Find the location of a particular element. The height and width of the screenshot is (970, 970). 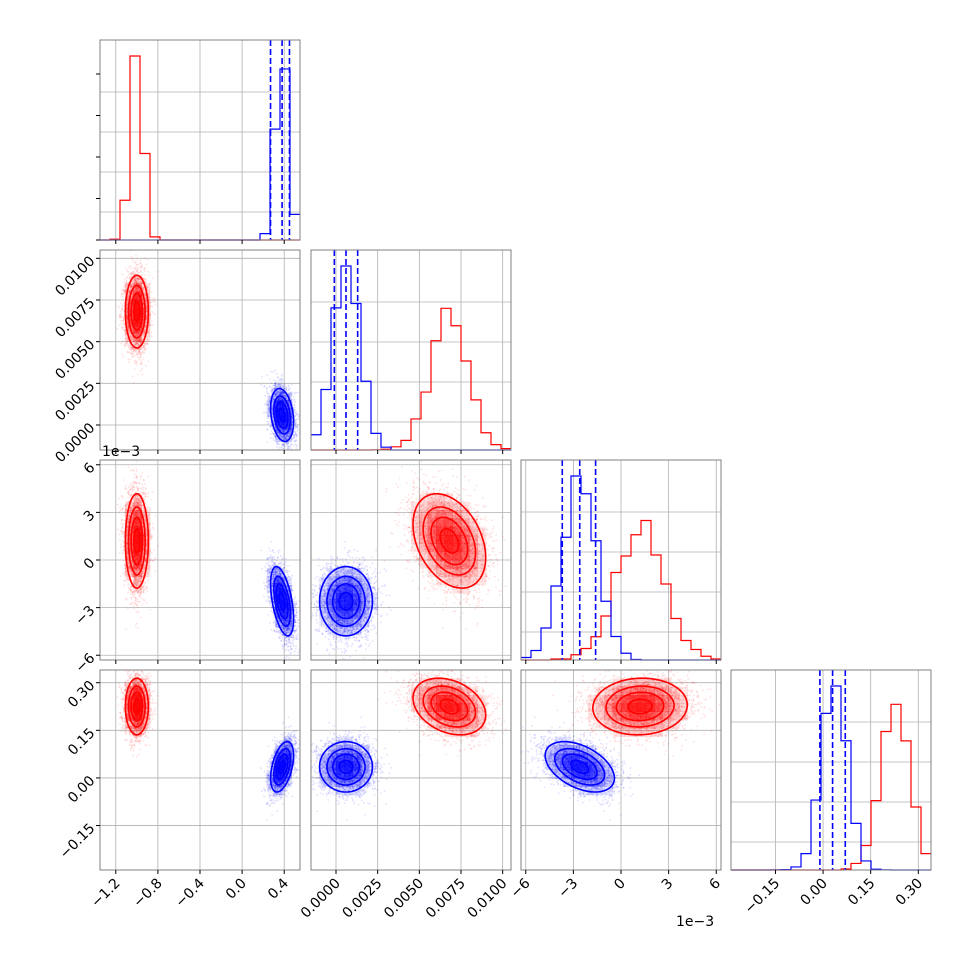

x-tick-label-2-2: 0 is located at coordinates (620, 885).